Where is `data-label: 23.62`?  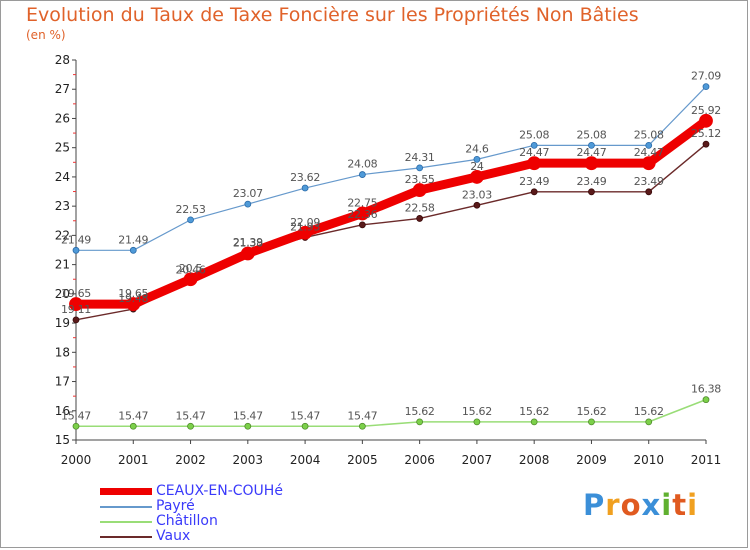
data-label: 23.62 is located at coordinates (305, 177).